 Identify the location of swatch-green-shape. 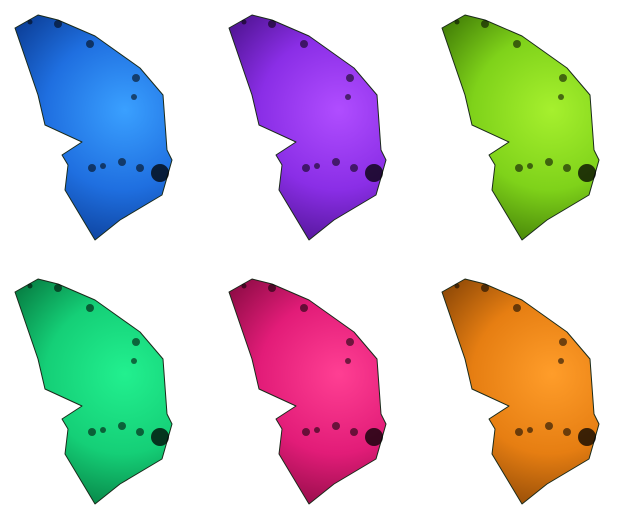
(93, 391).